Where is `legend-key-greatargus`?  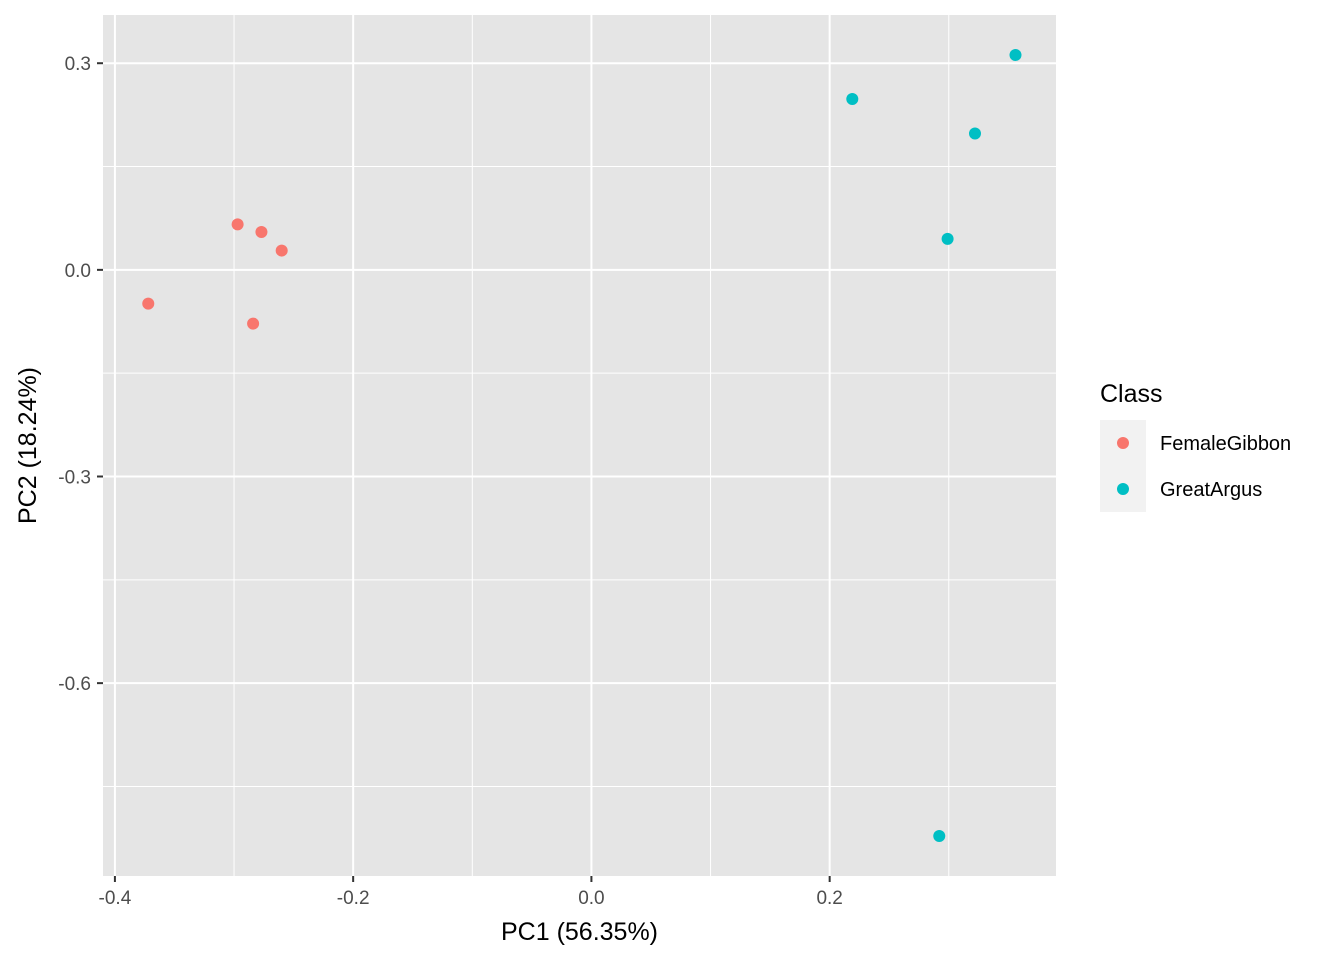
legend-key-greatargus is located at coordinates (1123, 489).